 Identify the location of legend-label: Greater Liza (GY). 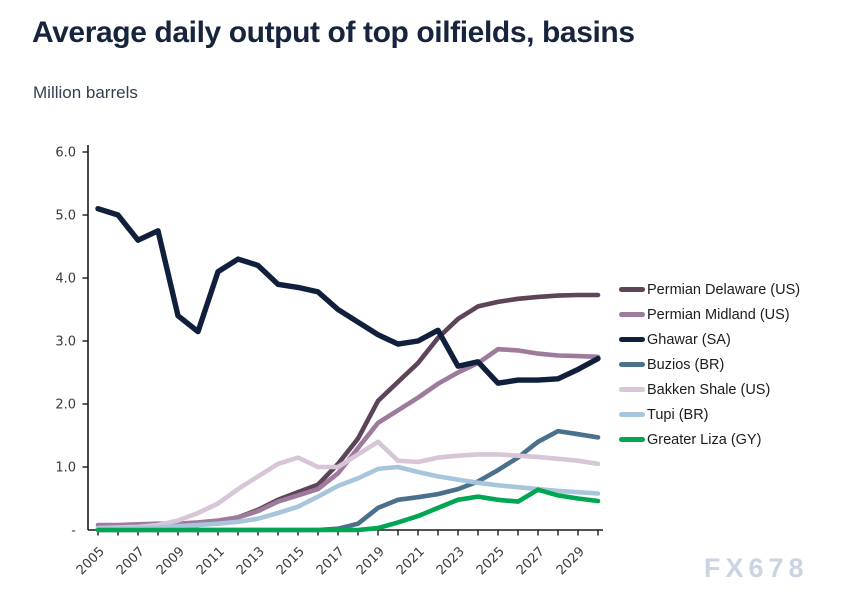
(704, 439).